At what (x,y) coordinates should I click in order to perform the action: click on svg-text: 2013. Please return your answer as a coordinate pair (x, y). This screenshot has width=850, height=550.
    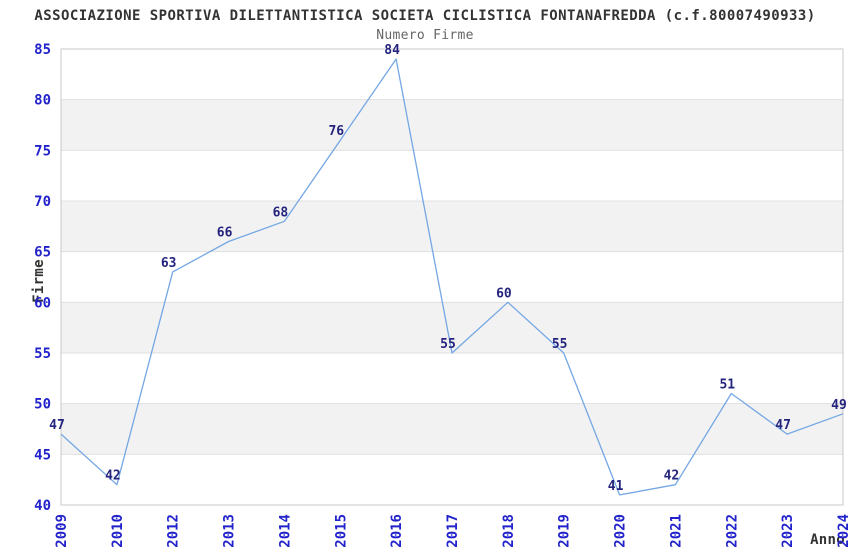
    Looking at the image, I should click on (230, 531).